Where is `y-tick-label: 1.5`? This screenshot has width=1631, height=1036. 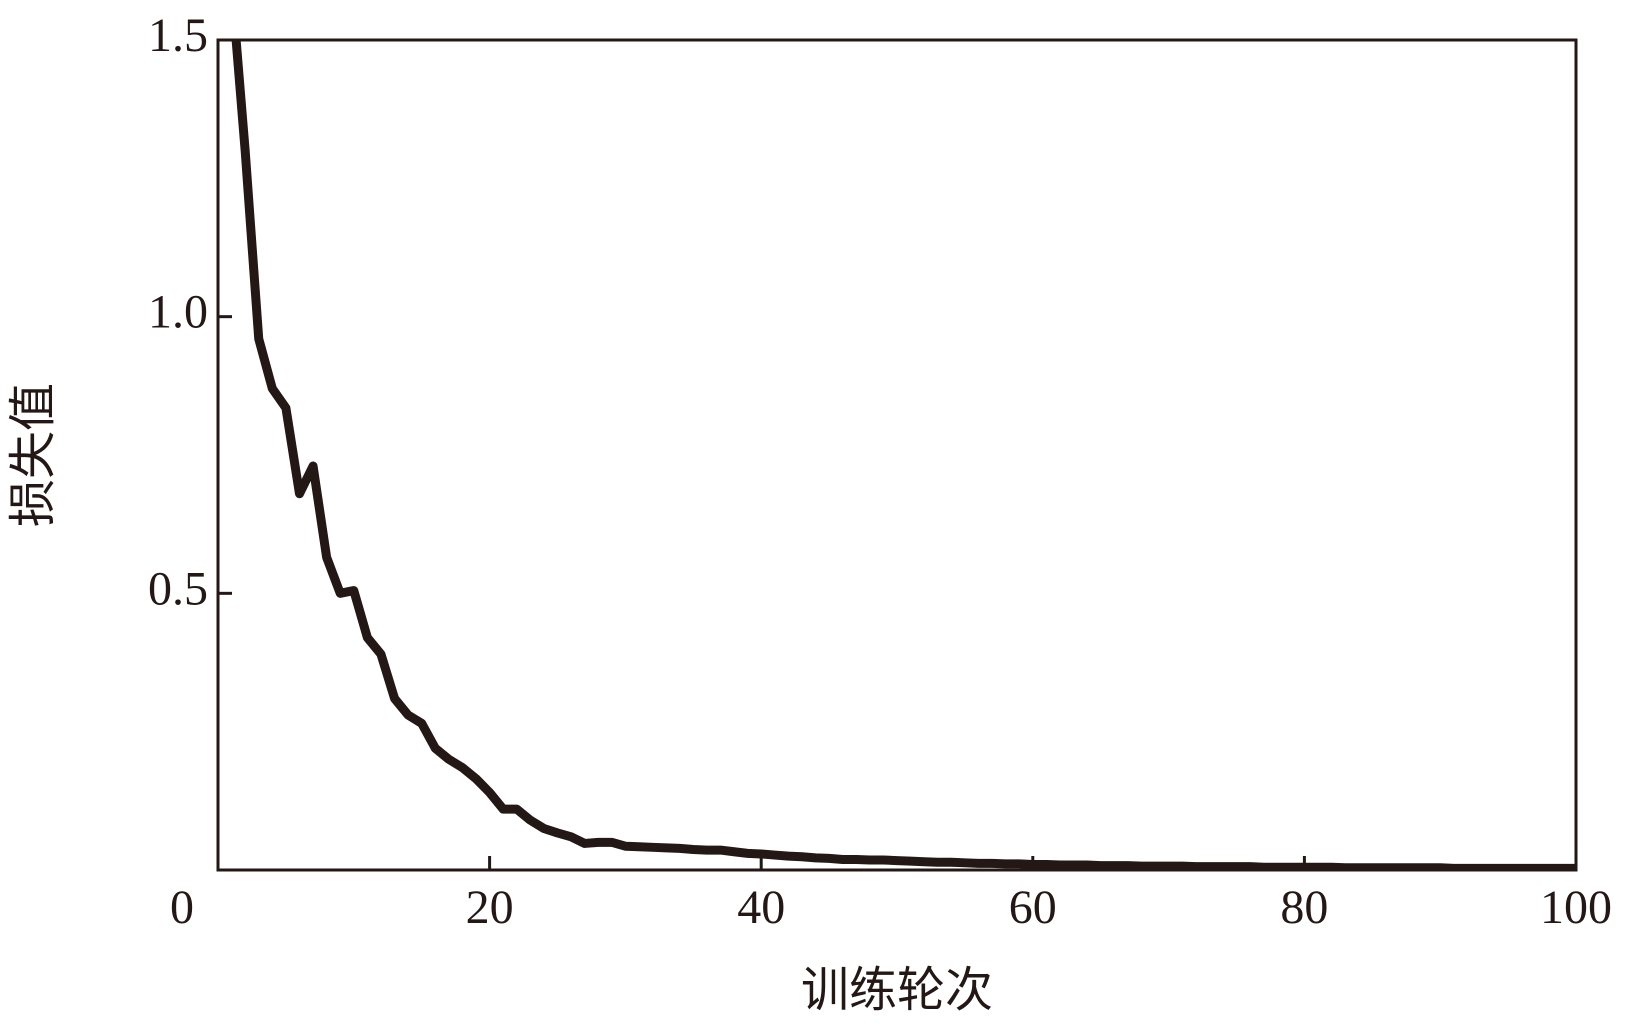
y-tick-label: 1.5 is located at coordinates (178, 35).